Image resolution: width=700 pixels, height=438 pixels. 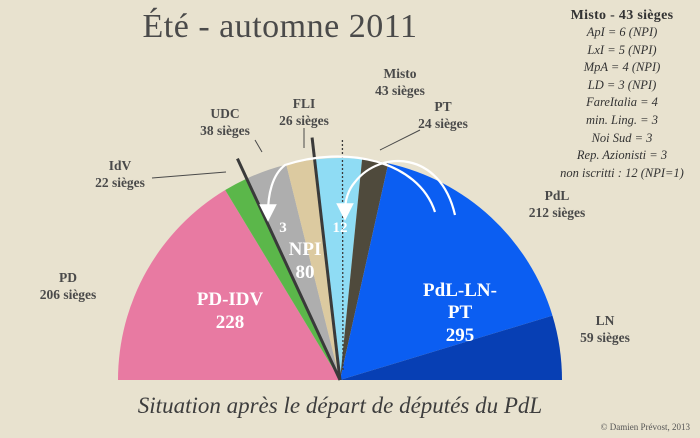 I want to click on party-label: PdL, so click(x=557, y=195).